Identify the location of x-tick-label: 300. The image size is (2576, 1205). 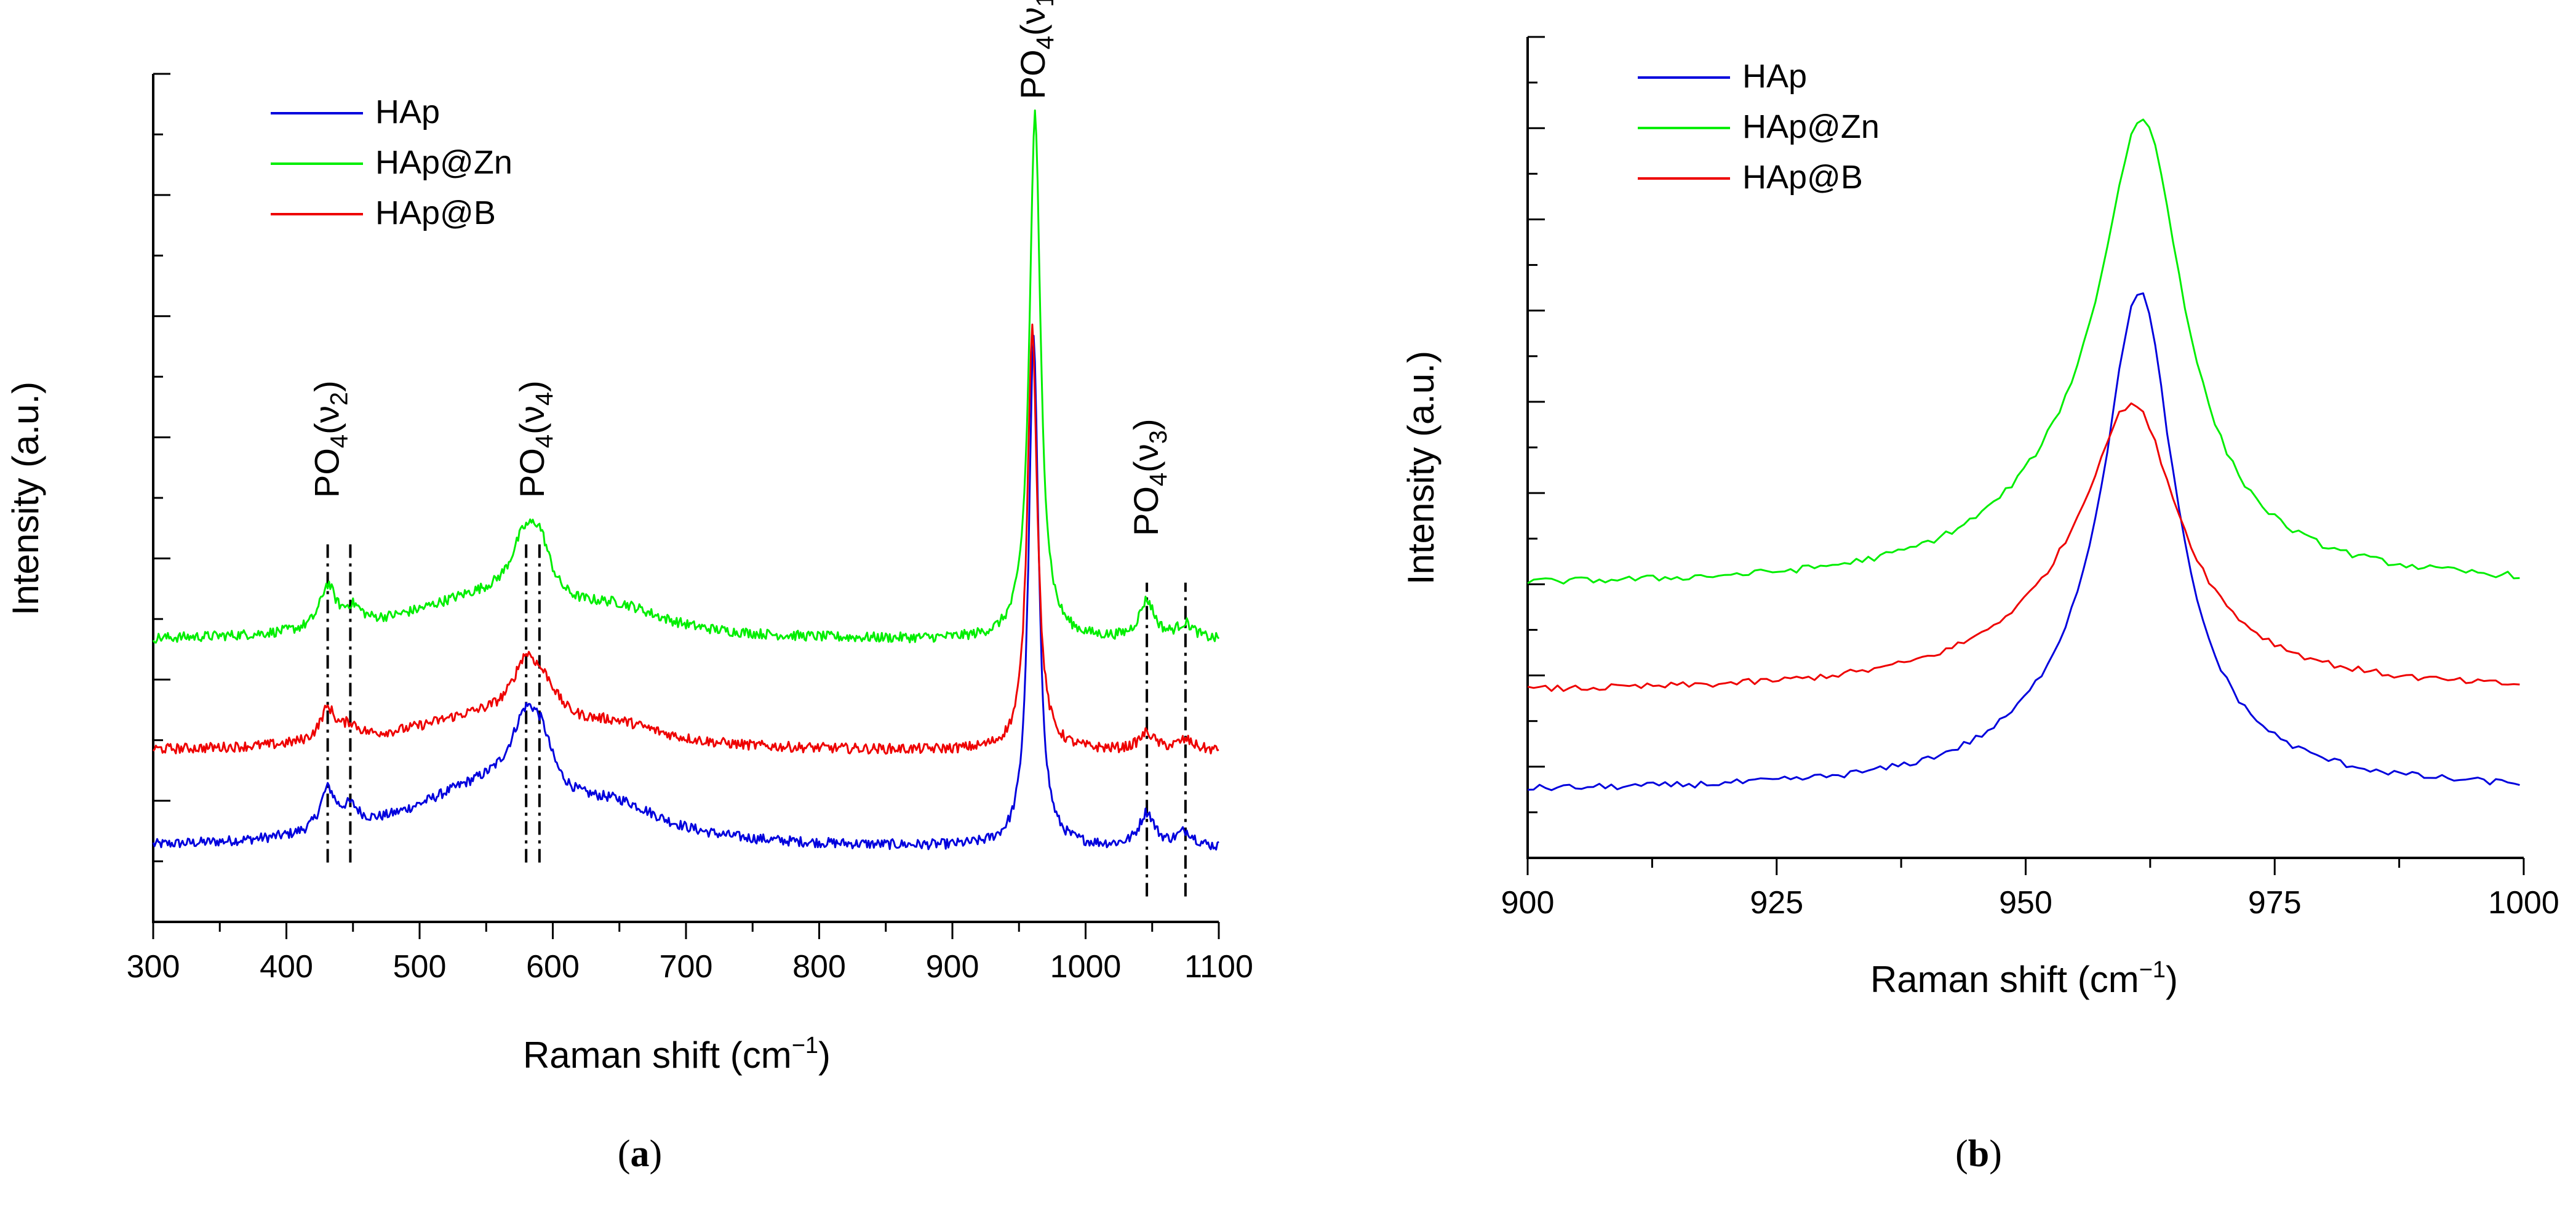
(153, 967).